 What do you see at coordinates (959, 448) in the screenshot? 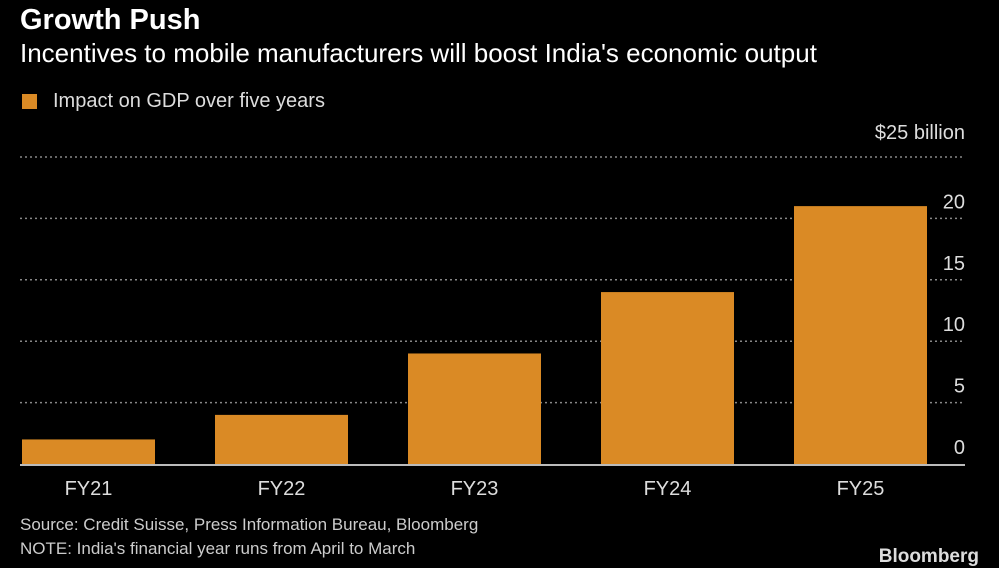
I see `y-tick-label: 0` at bounding box center [959, 448].